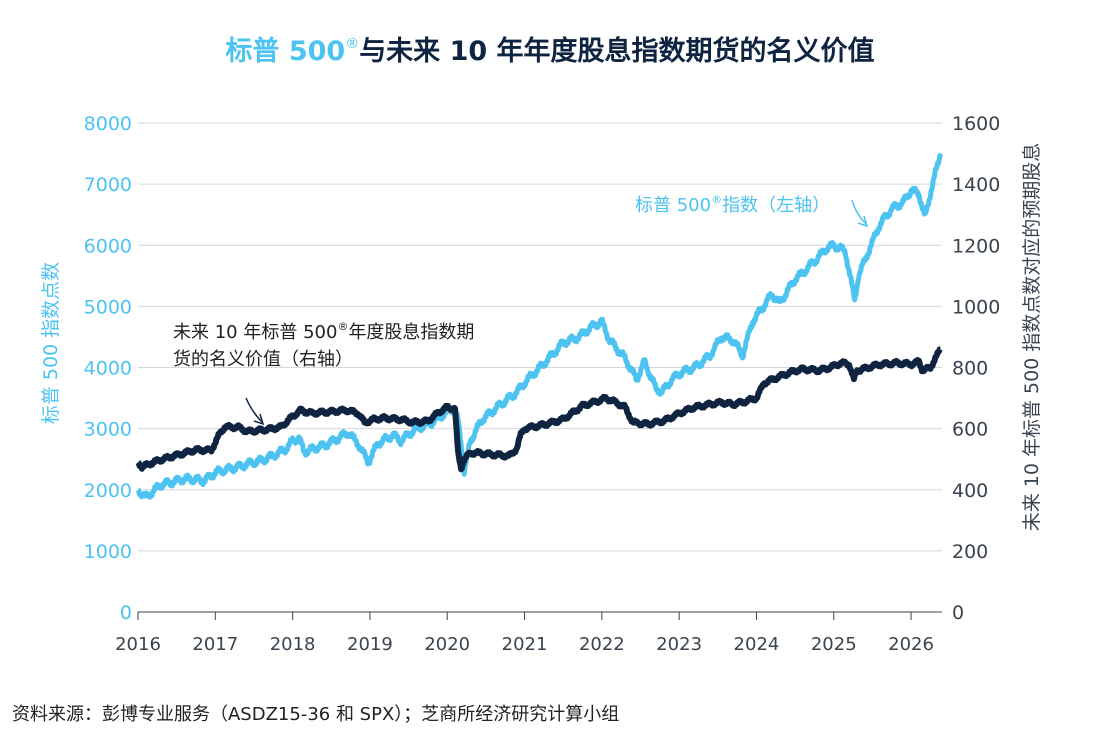 Image resolution: width=1098 pixels, height=745 pixels. I want to click on y-left-tick-label: 5000, so click(108, 307).